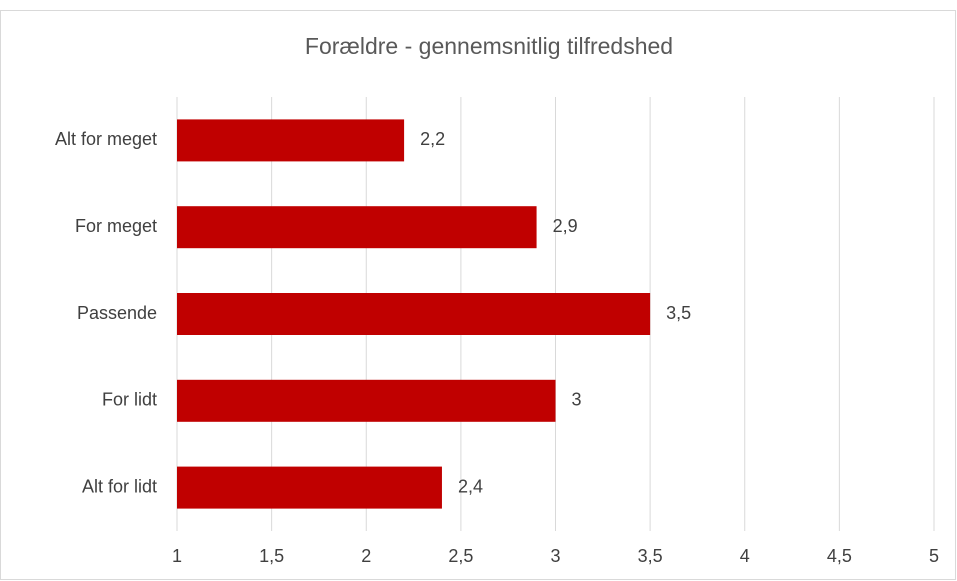  Describe the element at coordinates (577, 400) in the screenshot. I see `data-label: 3` at that location.